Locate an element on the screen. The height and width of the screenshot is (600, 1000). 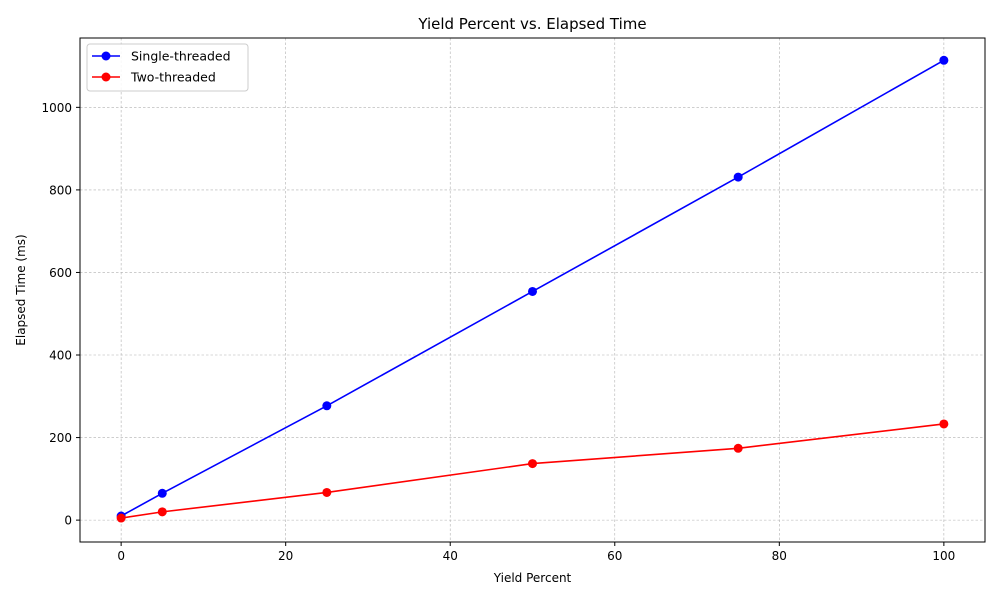
legend-label-single-threaded: Single-threaded is located at coordinates (181, 56).